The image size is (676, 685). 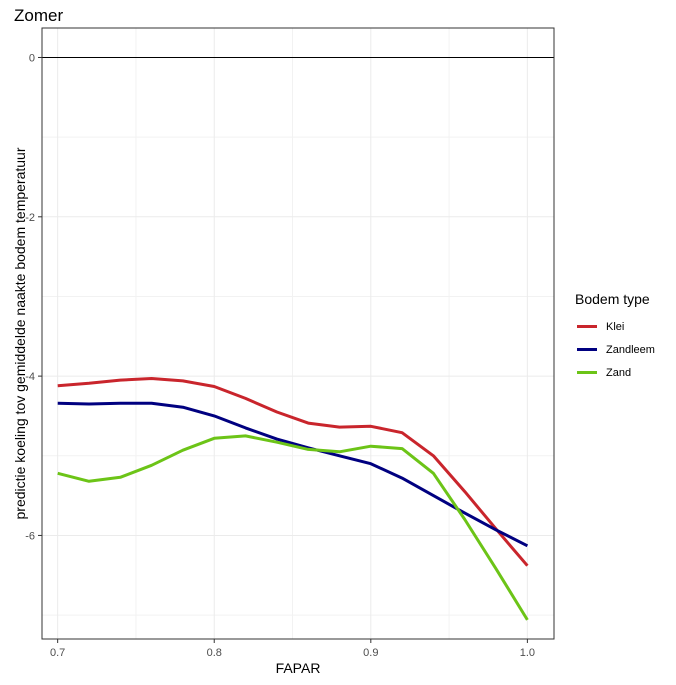 What do you see at coordinates (298, 668) in the screenshot?
I see `x-axis-title: FAPAR` at bounding box center [298, 668].